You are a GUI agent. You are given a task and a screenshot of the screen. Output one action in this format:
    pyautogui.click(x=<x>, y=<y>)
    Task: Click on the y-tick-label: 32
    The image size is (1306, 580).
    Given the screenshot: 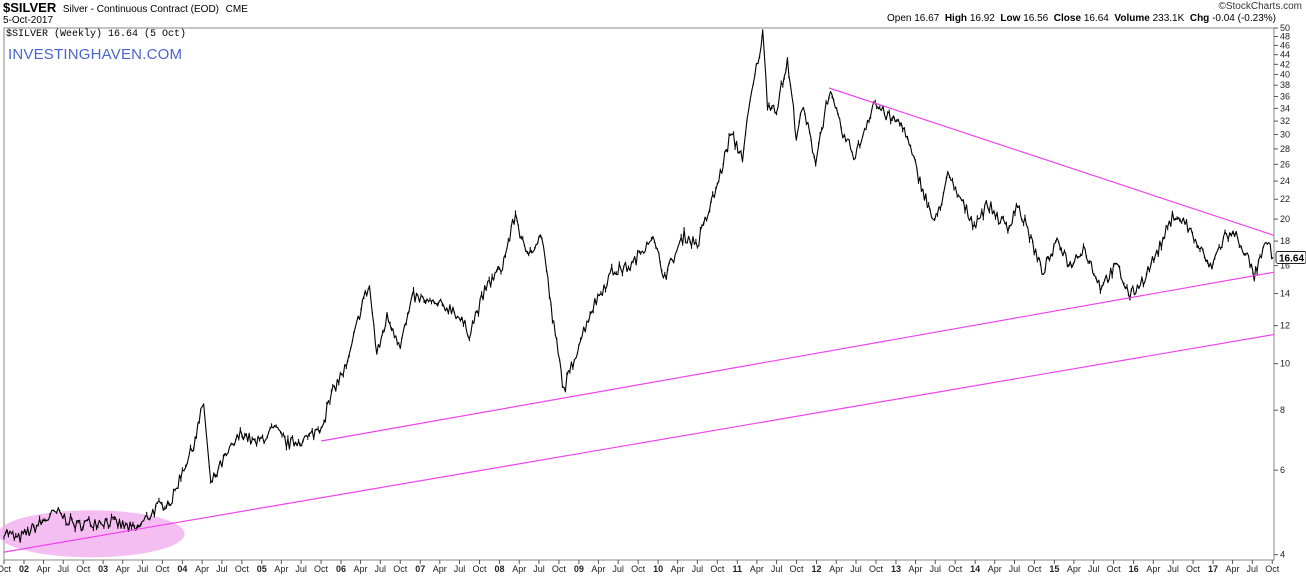 What is the action you would take?
    pyautogui.click(x=1285, y=121)
    